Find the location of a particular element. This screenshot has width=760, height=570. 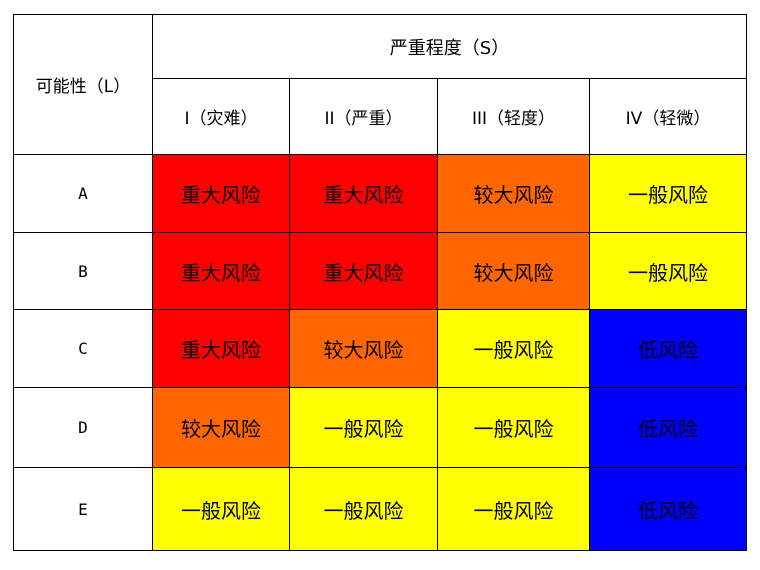

column-header-iii: III（轻度） is located at coordinates (513, 116).